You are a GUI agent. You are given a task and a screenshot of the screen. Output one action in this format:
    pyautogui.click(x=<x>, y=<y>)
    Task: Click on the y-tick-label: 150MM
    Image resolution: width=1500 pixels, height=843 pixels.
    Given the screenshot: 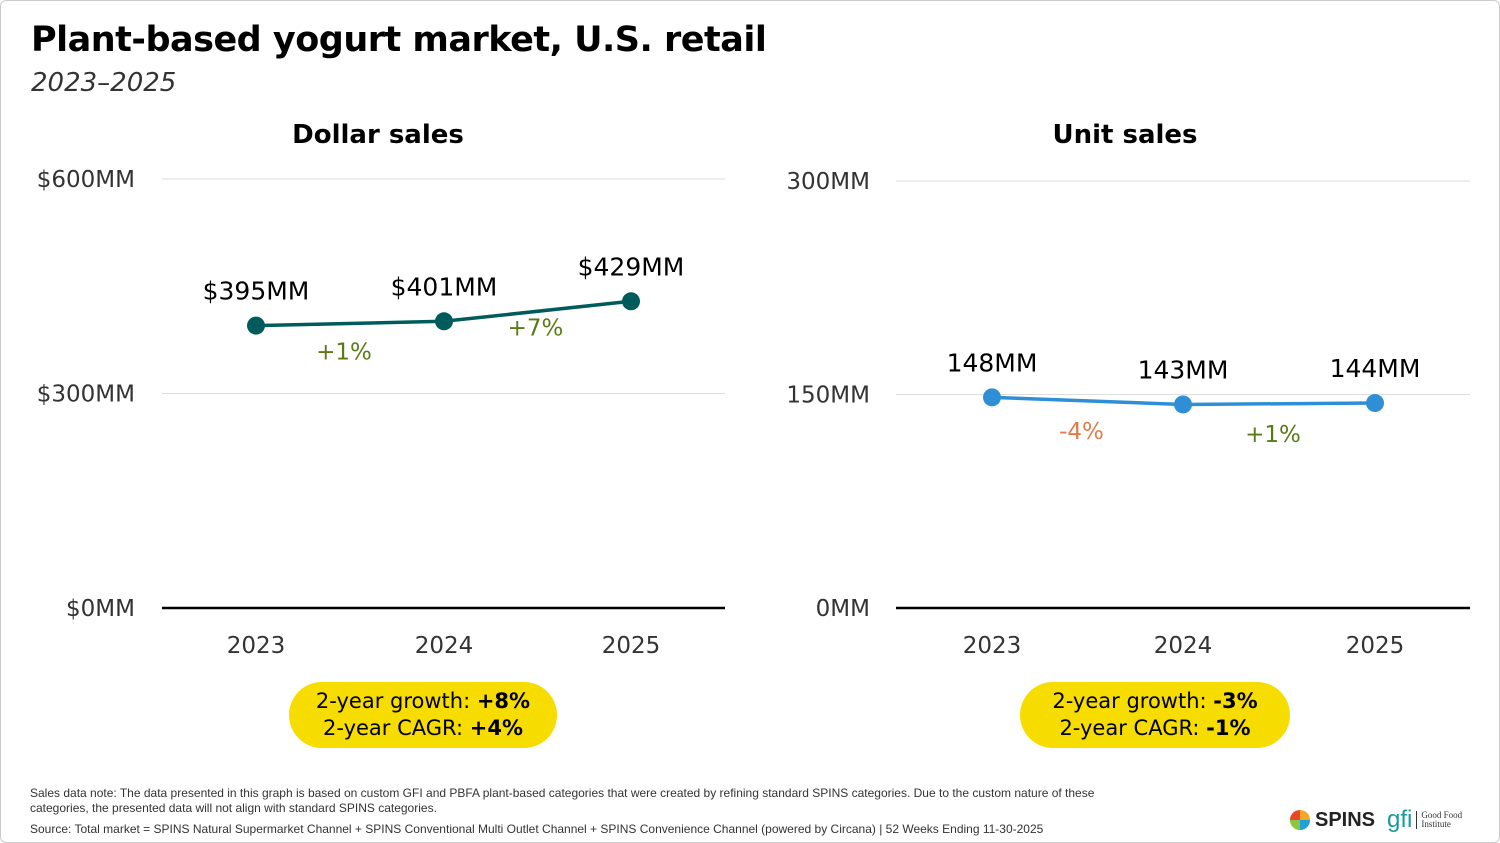 What is the action you would take?
    pyautogui.click(x=828, y=396)
    